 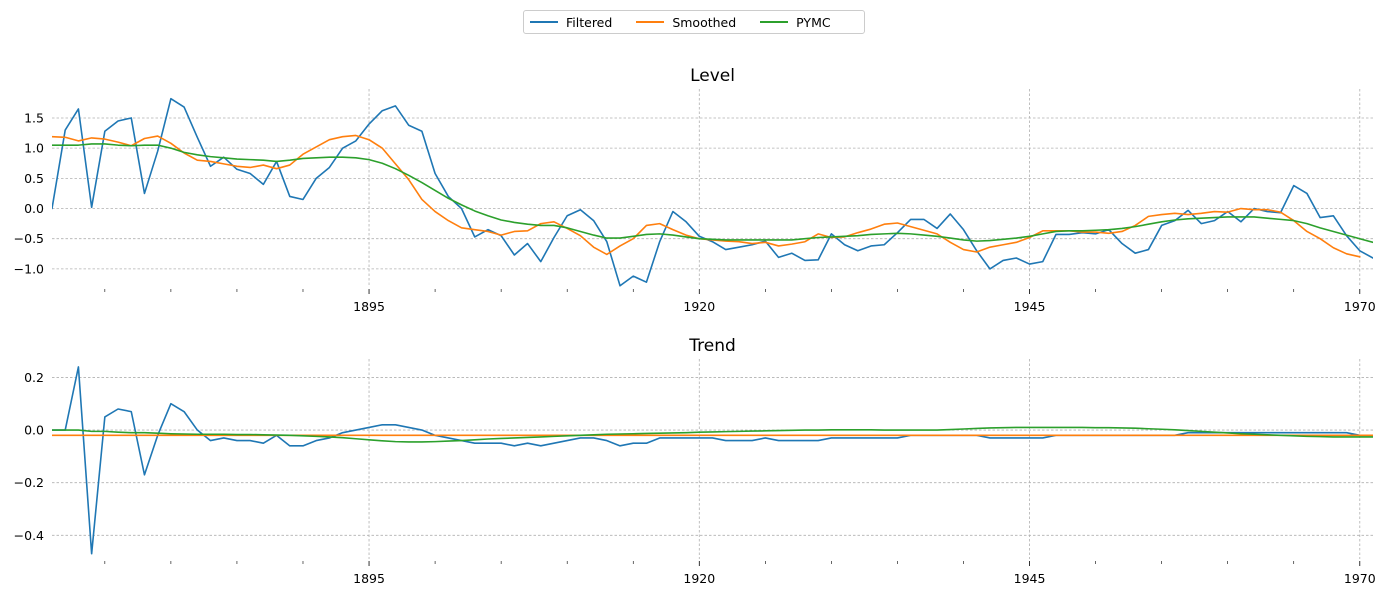 I want to click on legend-label-pymc: PYMC, so click(x=813, y=22).